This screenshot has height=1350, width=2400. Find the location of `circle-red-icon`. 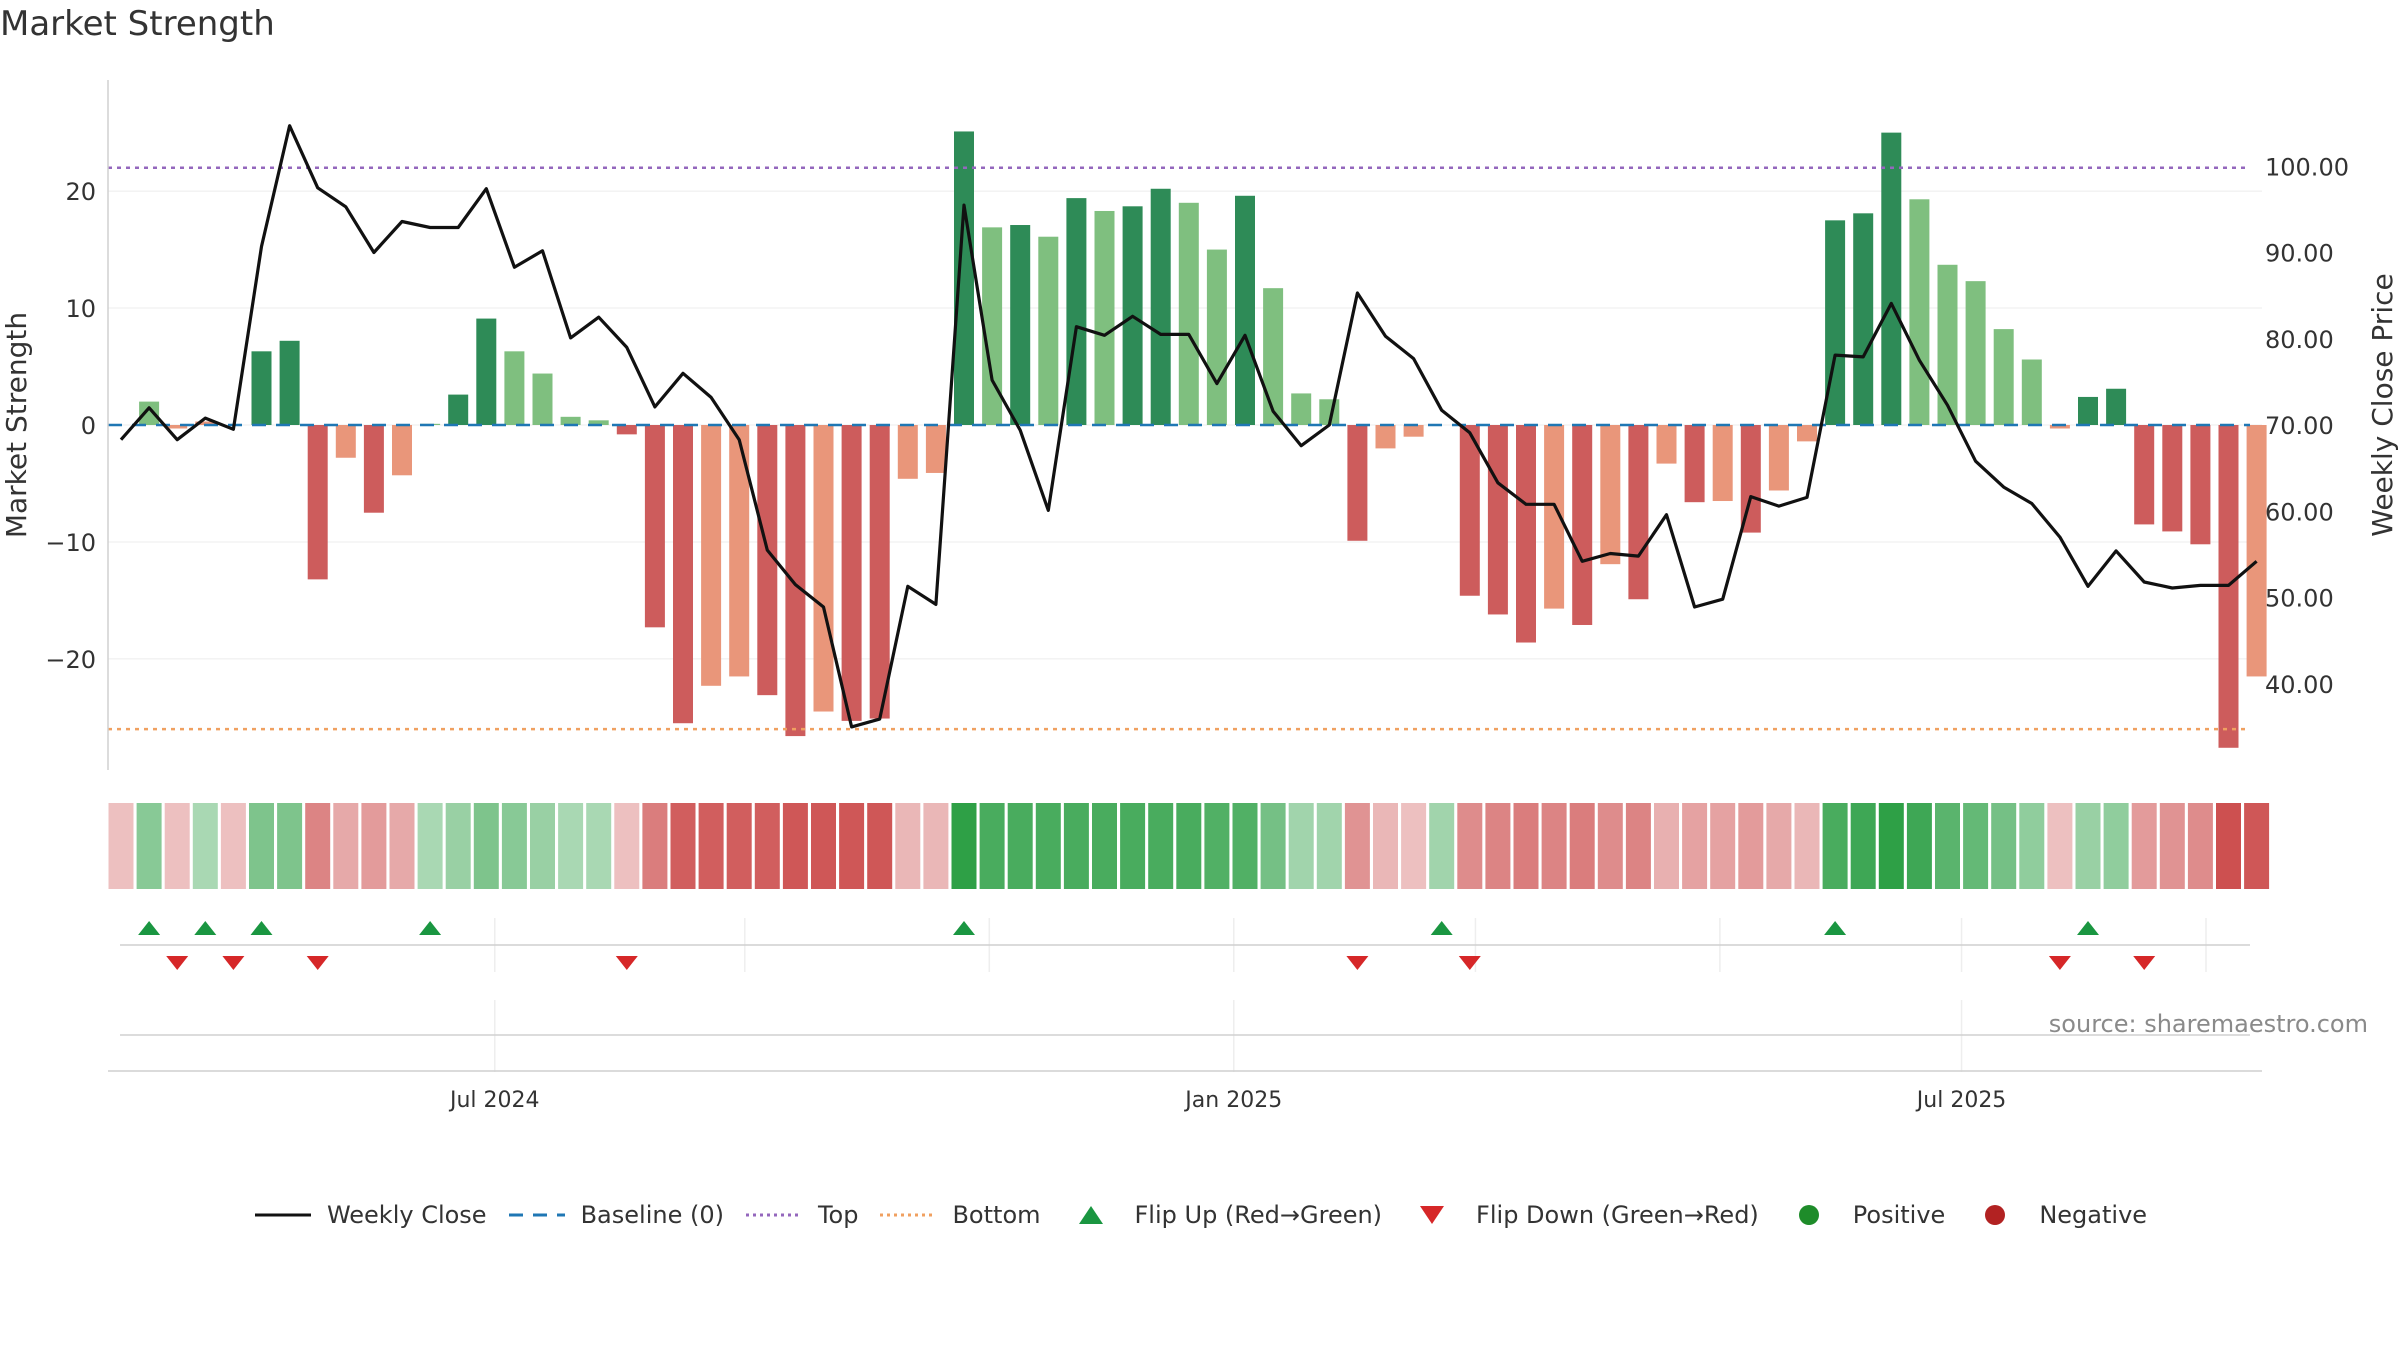

circle-red-icon is located at coordinates (1995, 1215).